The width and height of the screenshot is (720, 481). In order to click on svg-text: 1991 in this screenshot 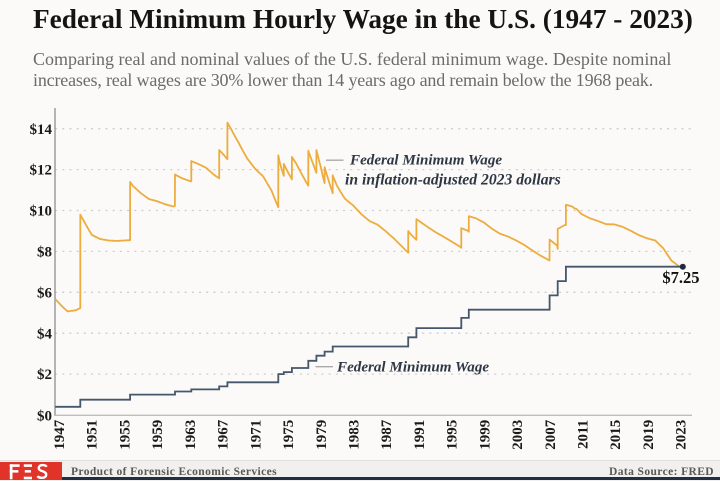, I will do `click(420, 435)`.